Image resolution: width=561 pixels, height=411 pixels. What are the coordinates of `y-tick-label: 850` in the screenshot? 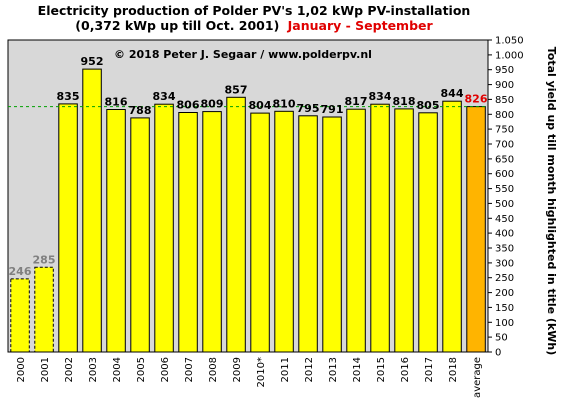 It's located at (504, 100).